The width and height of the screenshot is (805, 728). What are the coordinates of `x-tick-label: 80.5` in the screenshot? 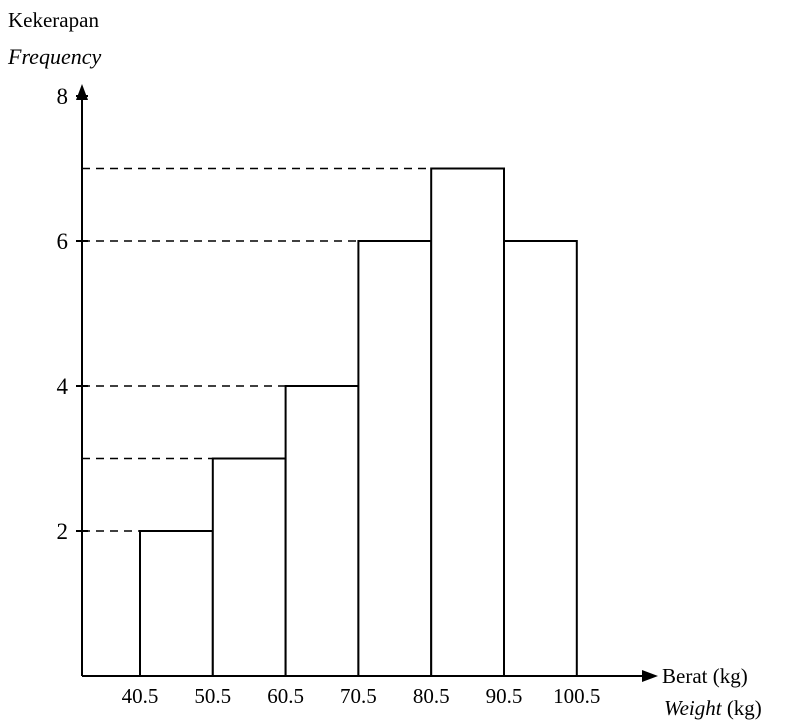 It's located at (431, 696).